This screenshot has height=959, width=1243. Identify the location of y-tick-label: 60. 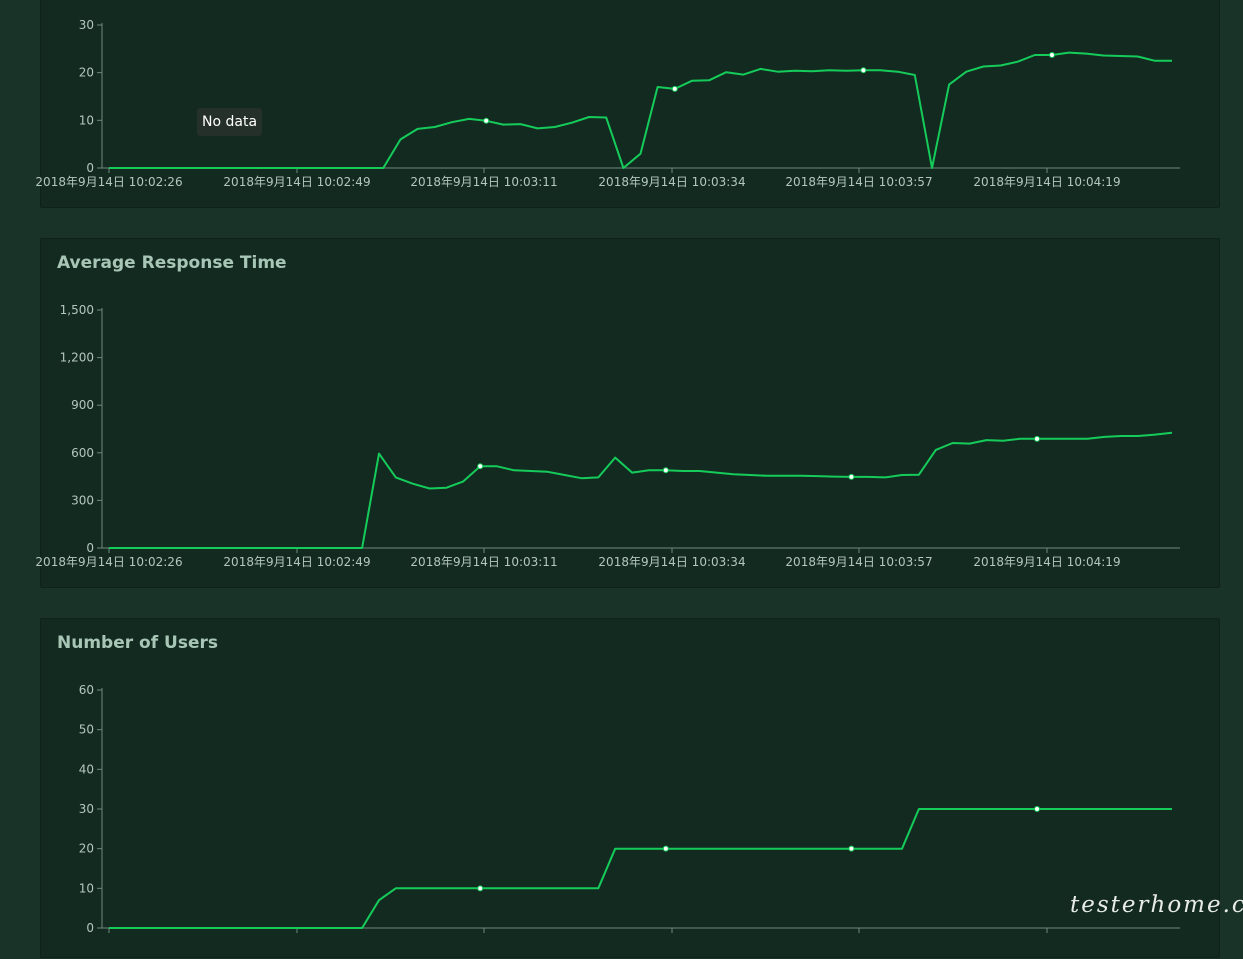
(86, 690).